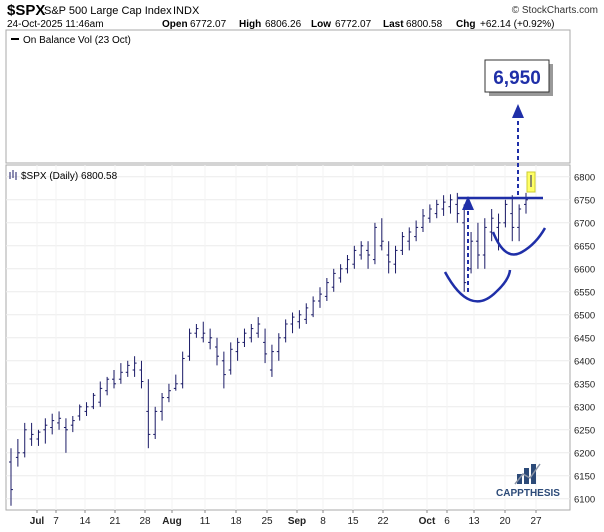 The image size is (604, 532). What do you see at coordinates (584, 292) in the screenshot?
I see `y-tick-label: 6550` at bounding box center [584, 292].